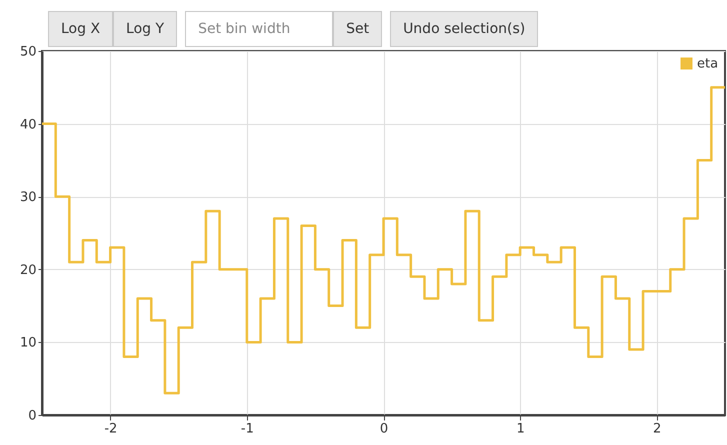 The height and width of the screenshot is (445, 727). I want to click on y-tick-label: 0, so click(32, 416).